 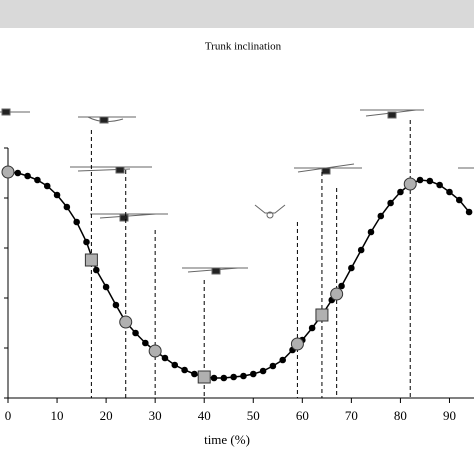 I want to click on x-tick-label: 30, so click(x=155, y=415).